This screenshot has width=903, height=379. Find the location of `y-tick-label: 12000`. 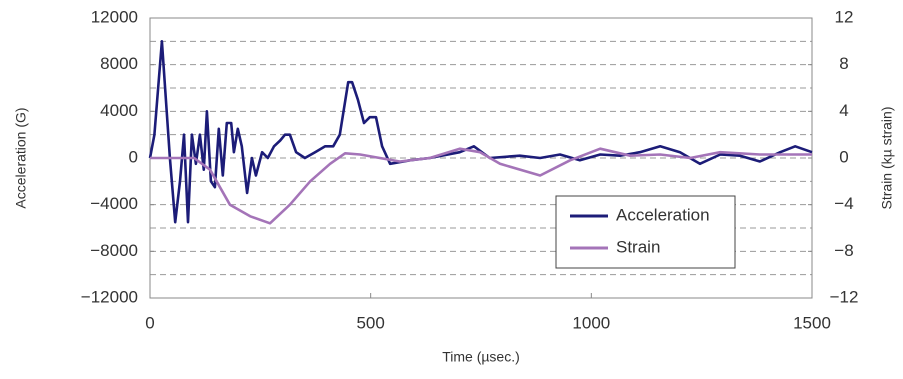

y-tick-label: 12000 is located at coordinates (114, 16).